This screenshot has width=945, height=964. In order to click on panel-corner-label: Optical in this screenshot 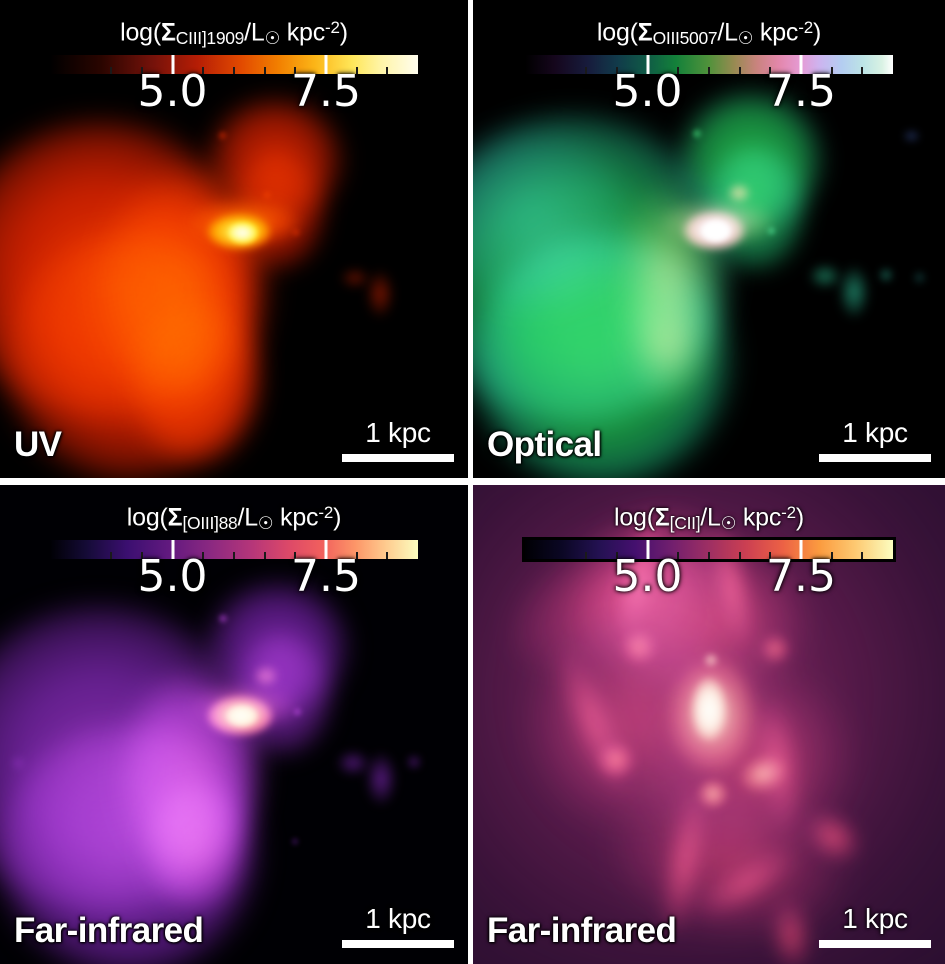, I will do `click(544, 444)`.